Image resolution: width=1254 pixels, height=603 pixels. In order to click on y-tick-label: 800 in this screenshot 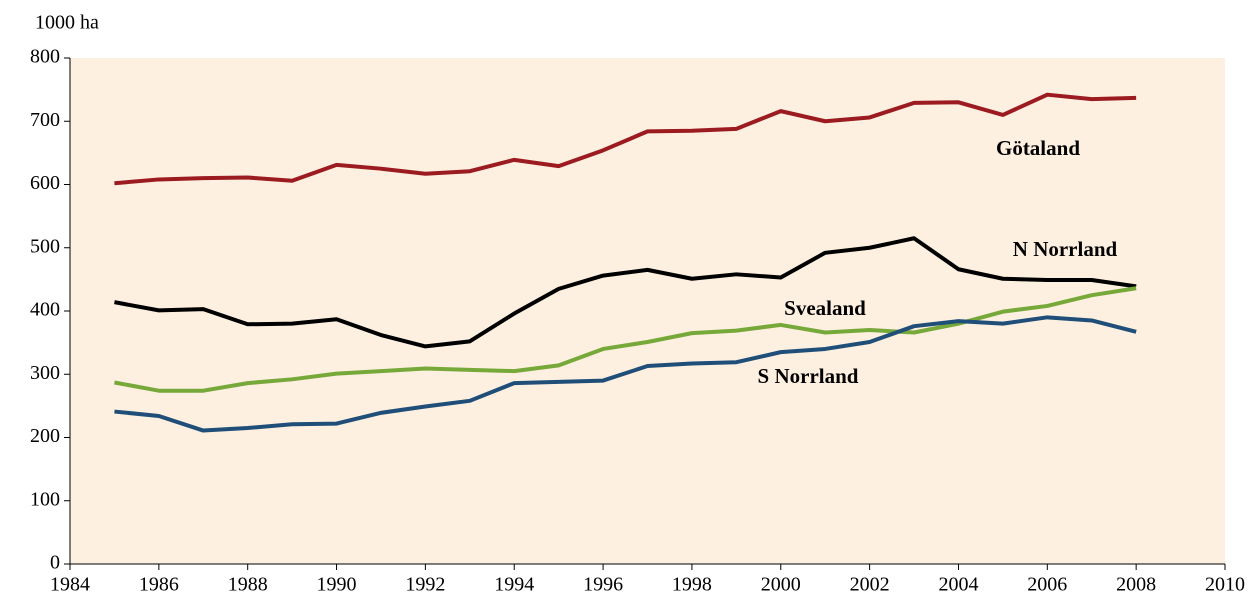, I will do `click(45, 57)`.